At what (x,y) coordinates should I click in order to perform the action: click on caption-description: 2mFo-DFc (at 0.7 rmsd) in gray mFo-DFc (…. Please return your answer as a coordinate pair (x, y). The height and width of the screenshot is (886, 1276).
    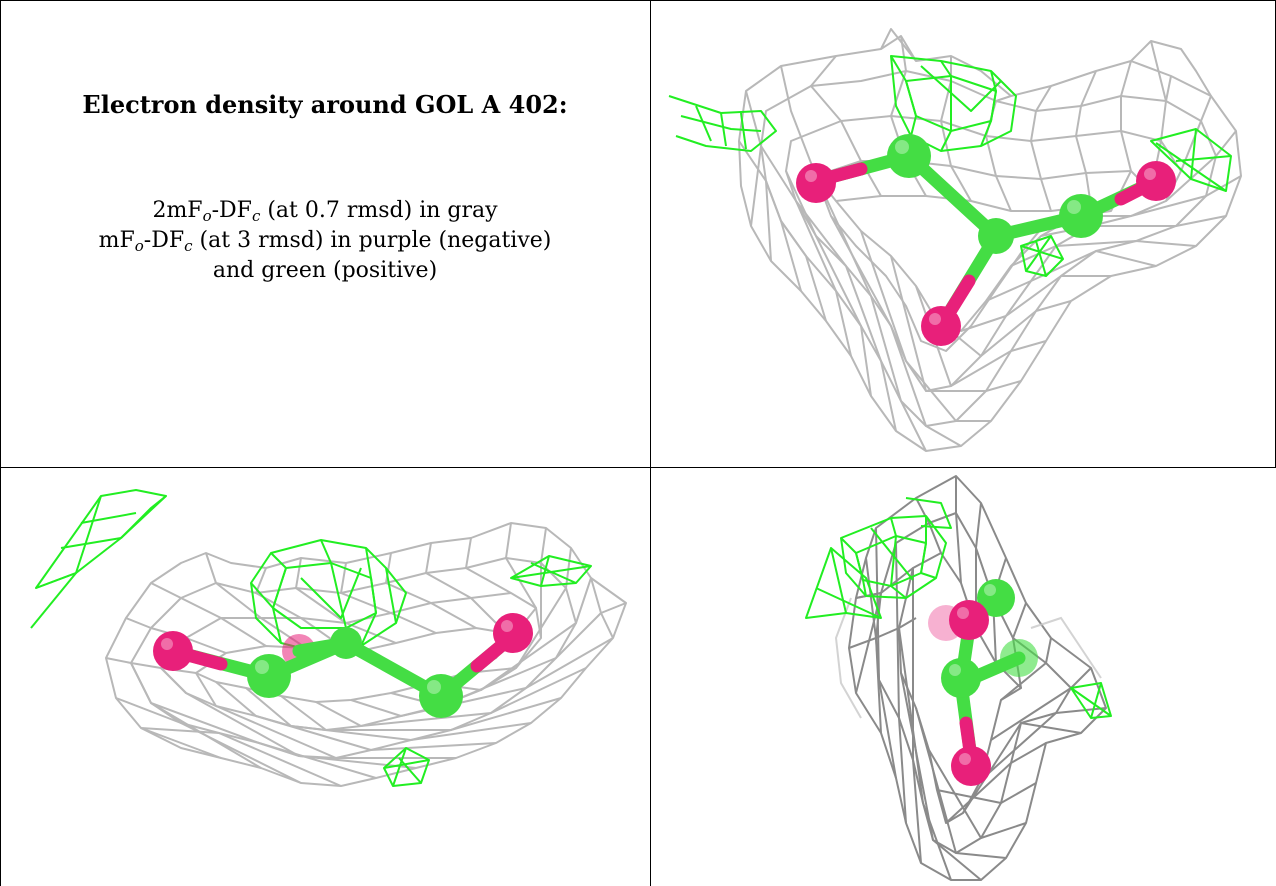
    Looking at the image, I should click on (325, 241).